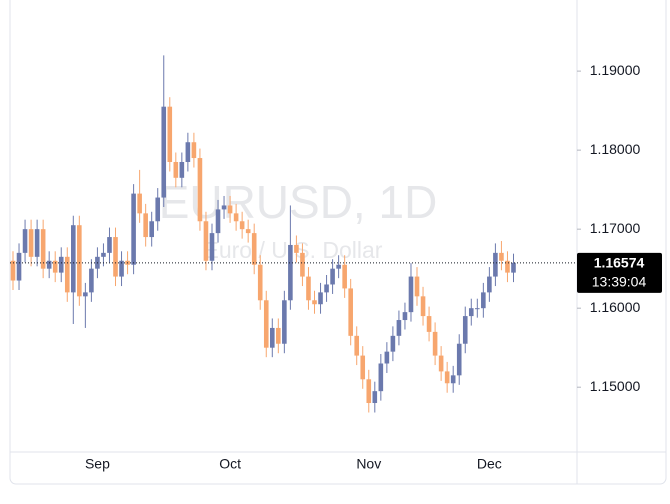 This screenshot has width=670, height=504. I want to click on overlay: 1.16574 13:39:04, so click(336, 272).